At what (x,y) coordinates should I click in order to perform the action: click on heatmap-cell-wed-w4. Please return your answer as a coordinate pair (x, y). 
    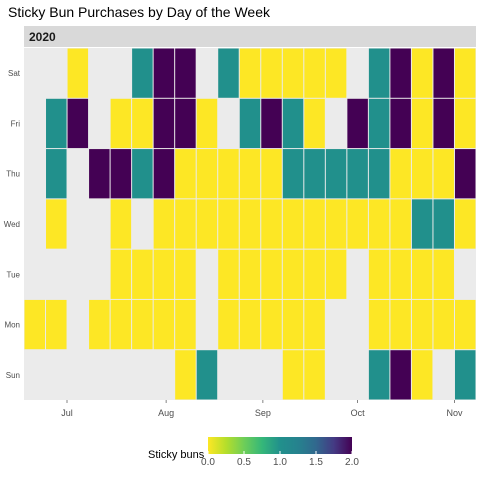
    Looking at the image, I should click on (121, 224).